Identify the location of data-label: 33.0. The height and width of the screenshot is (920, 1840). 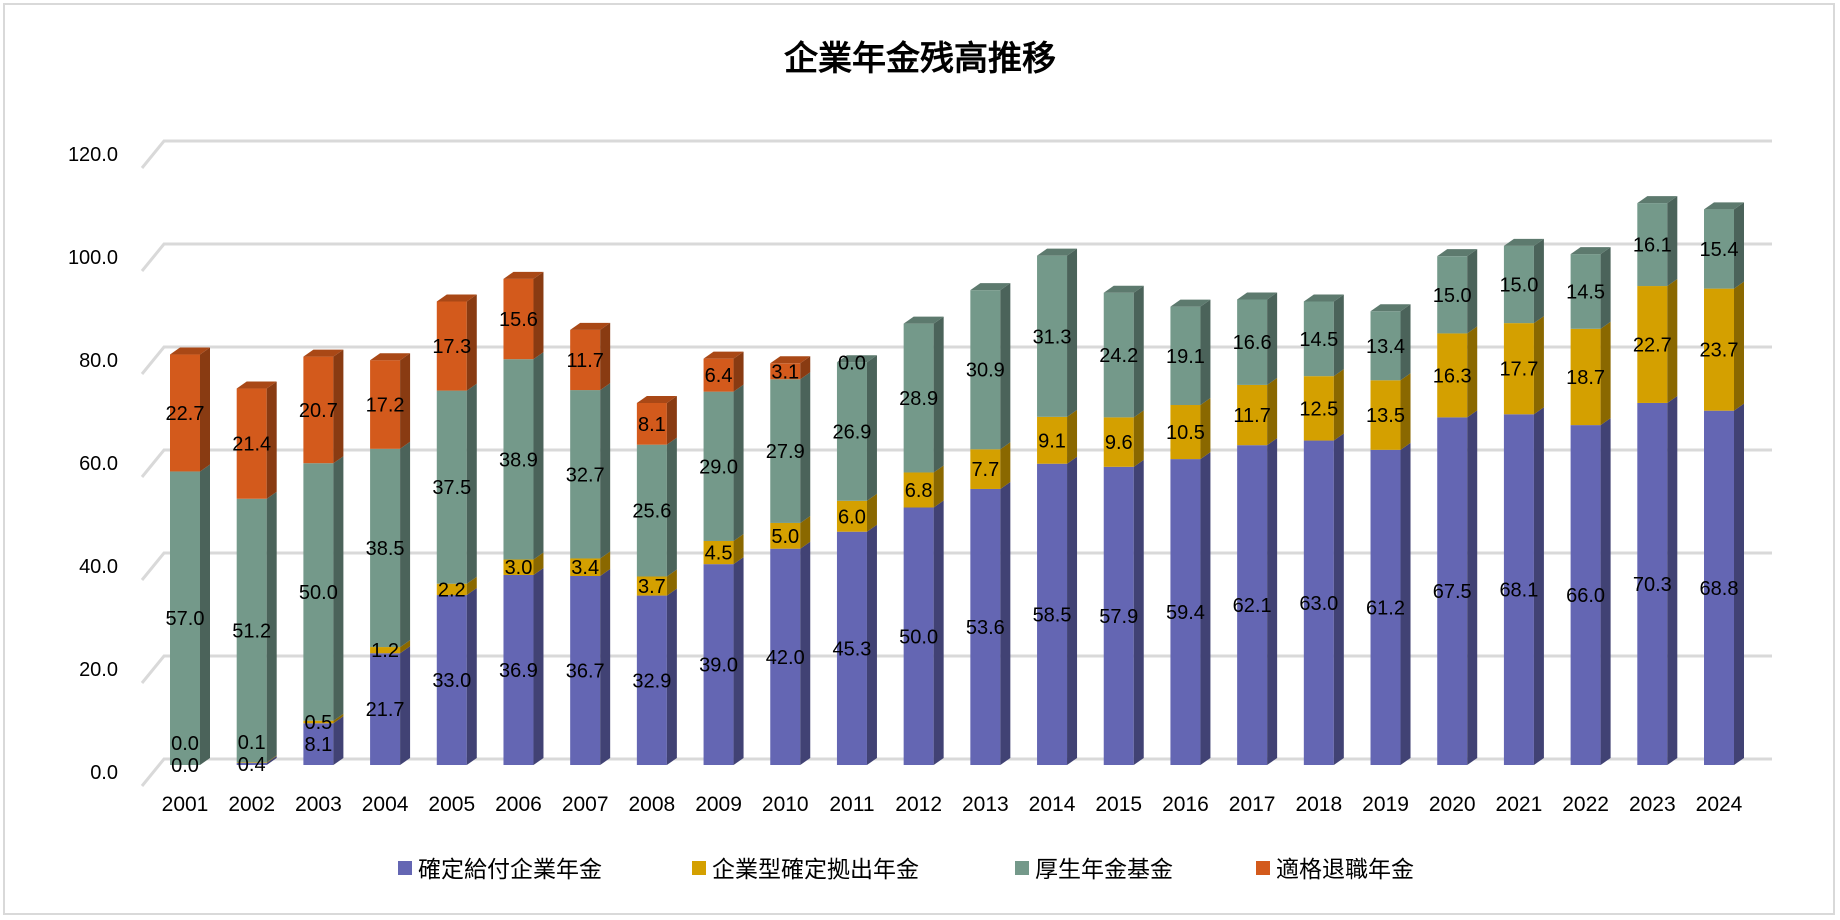
(451, 681).